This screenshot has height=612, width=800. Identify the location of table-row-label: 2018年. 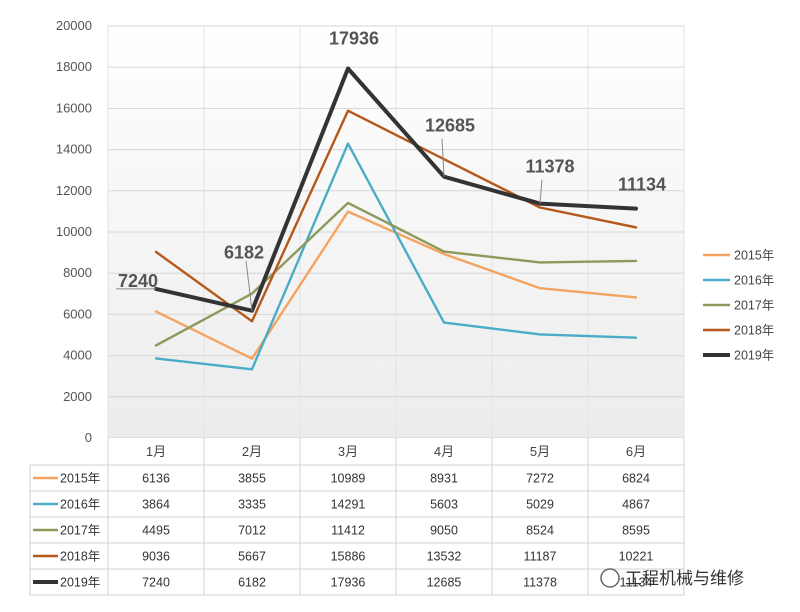
(80, 557).